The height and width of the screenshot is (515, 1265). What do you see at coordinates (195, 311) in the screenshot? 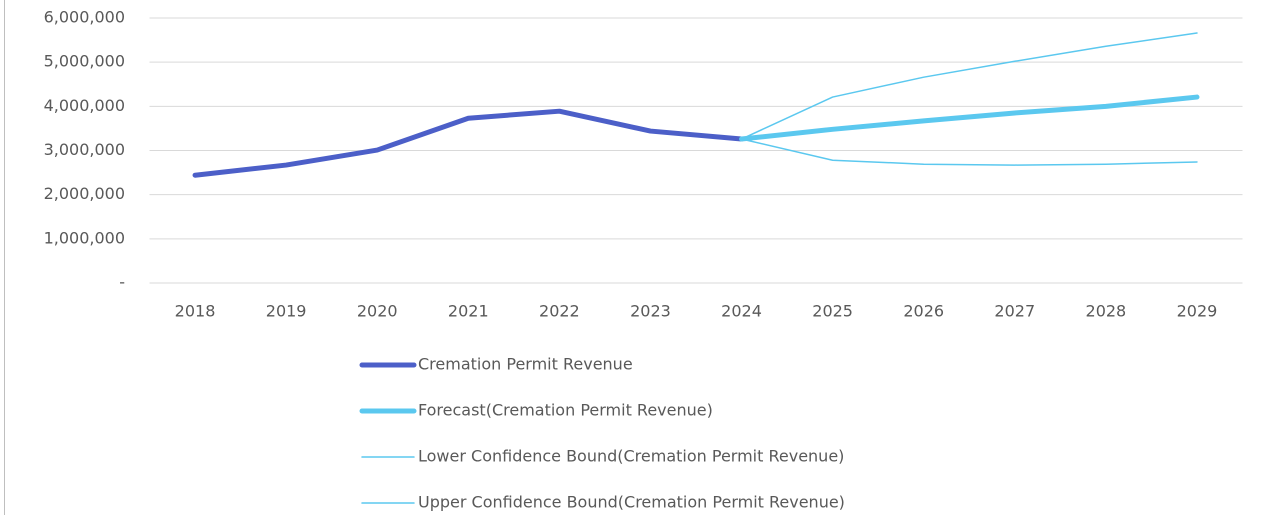
I see `x-tick-label: 2018` at bounding box center [195, 311].